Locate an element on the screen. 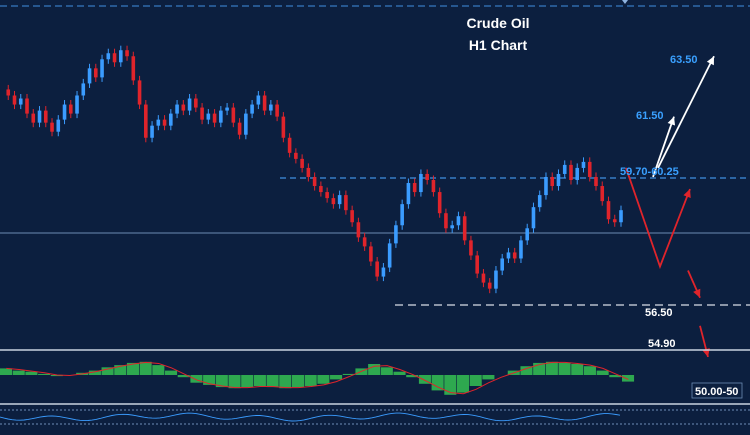  macd-signal-line is located at coordinates (317, 378).